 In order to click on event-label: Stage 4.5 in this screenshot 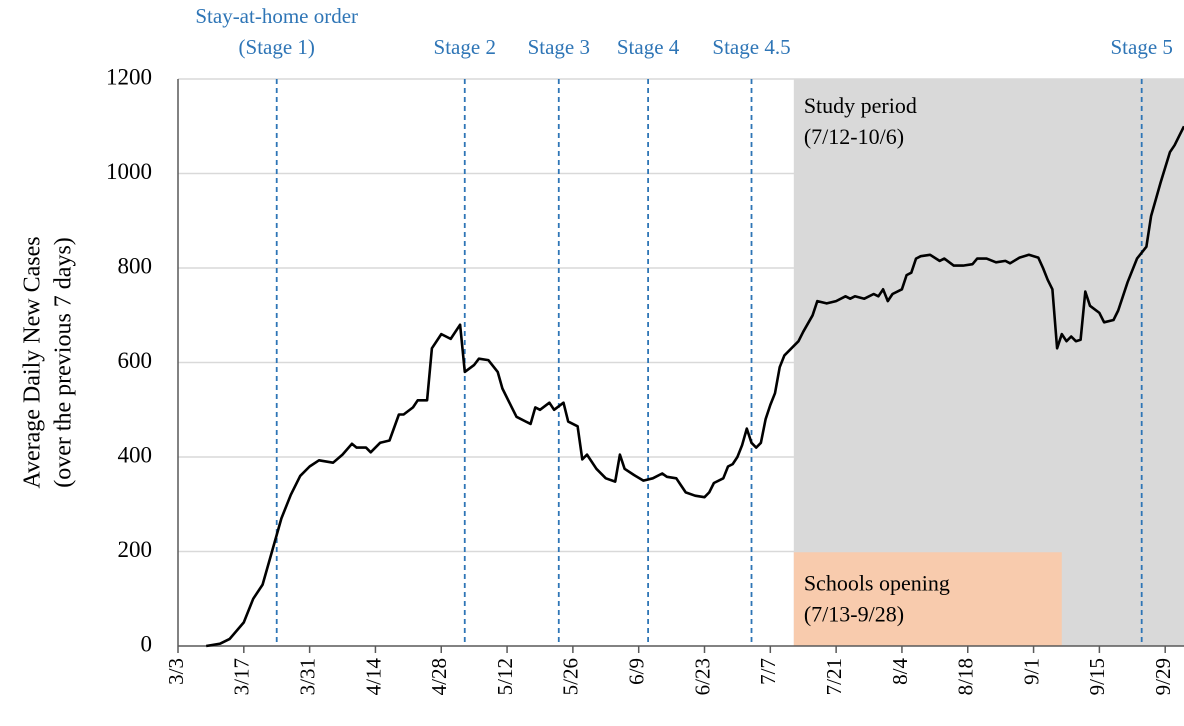, I will do `click(751, 47)`.